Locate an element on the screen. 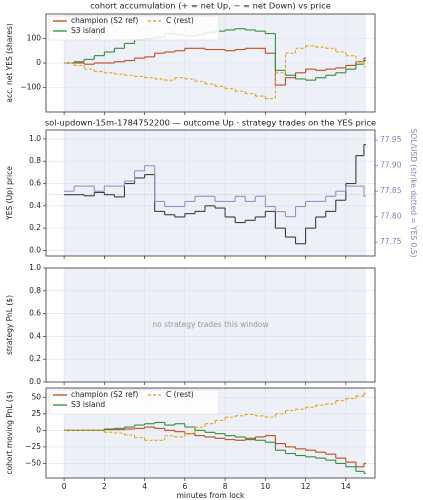  y2-tick-label: 77.90 is located at coordinates (391, 165).